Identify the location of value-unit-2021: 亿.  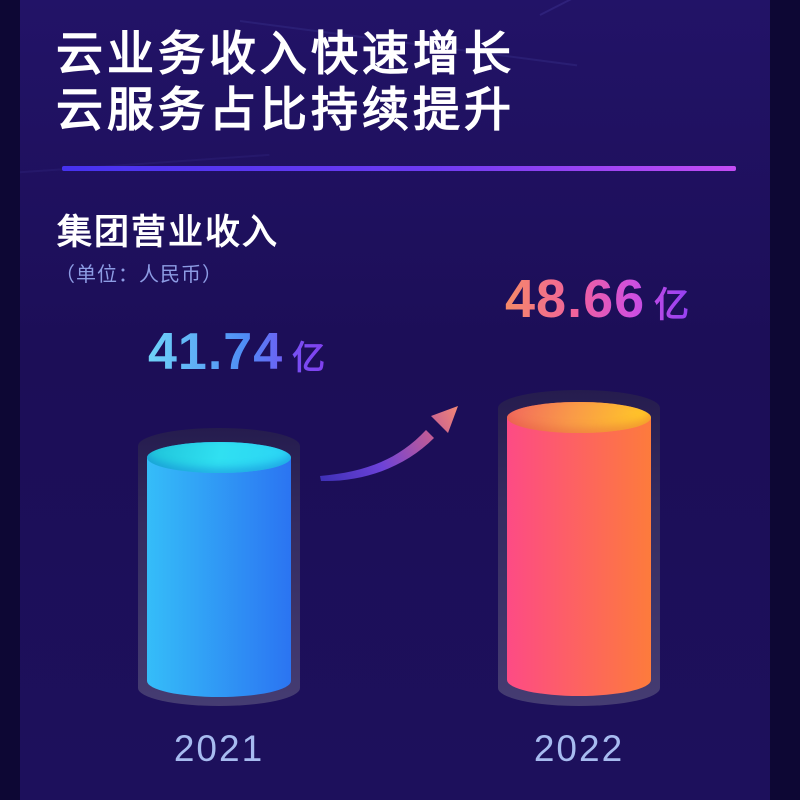
(309, 357).